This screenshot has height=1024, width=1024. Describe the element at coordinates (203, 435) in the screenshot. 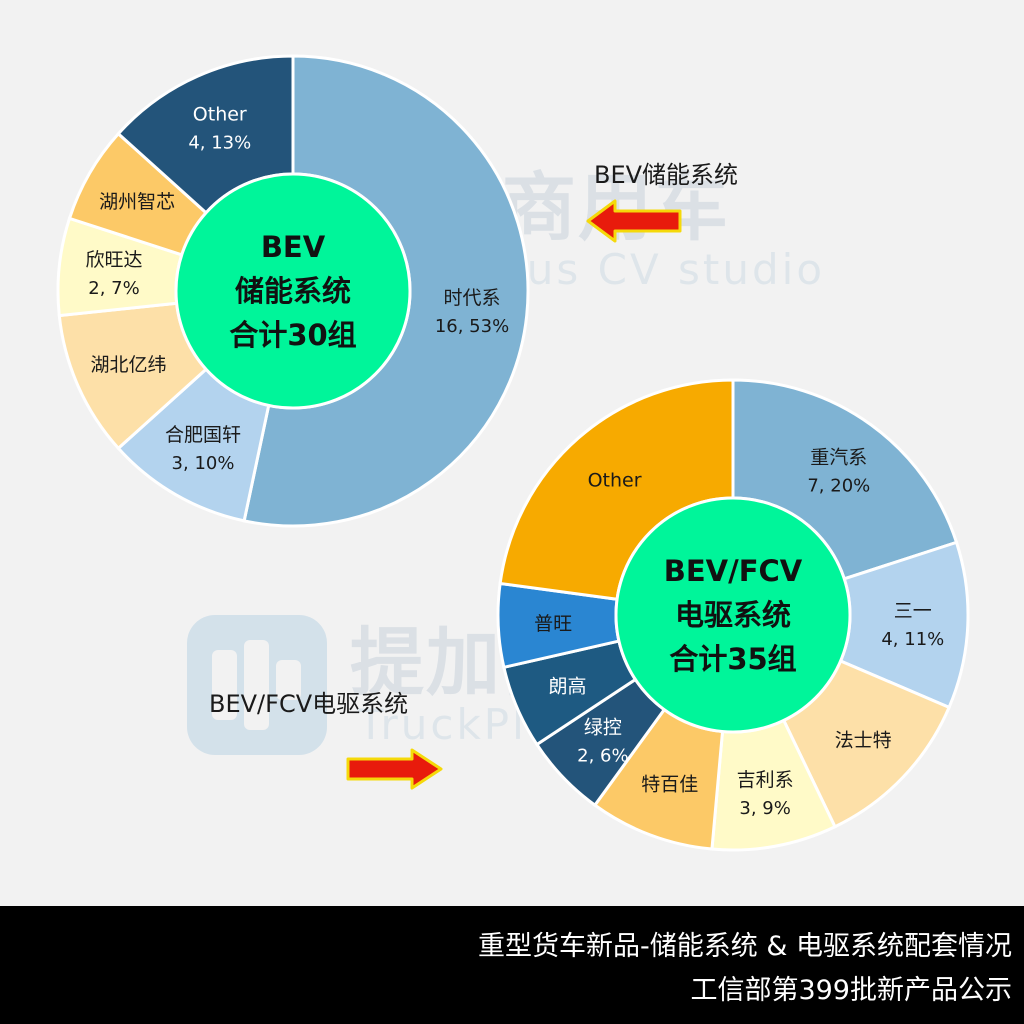

I see `slice-label: 合肥国轩` at that location.